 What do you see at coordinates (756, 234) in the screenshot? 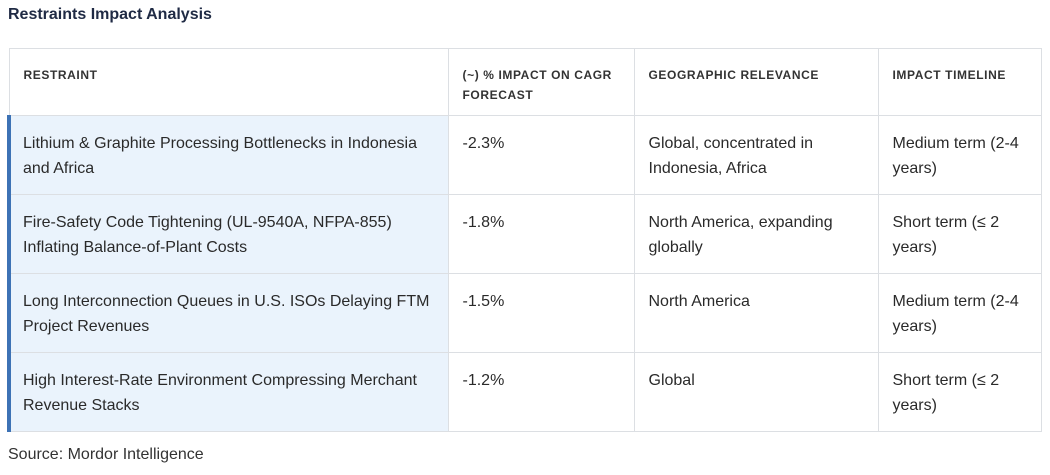
I see `geography-cell: North America, expanding globally` at bounding box center [756, 234].